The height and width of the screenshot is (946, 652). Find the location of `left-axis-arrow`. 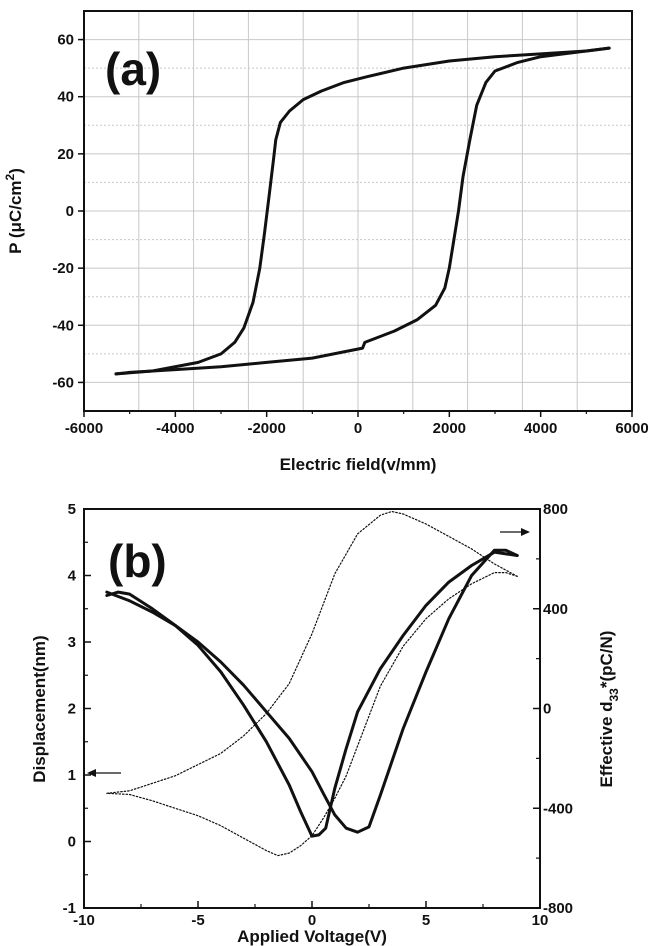

left-axis-arrow is located at coordinates (104, 773).